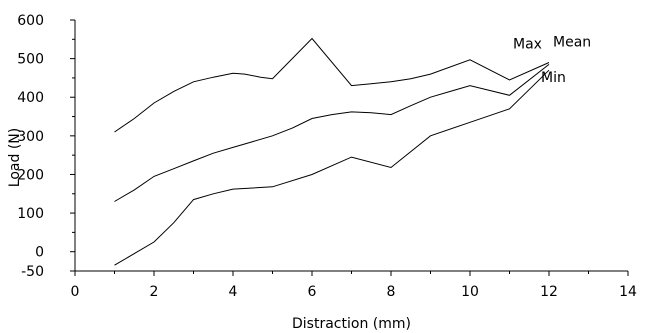 This screenshot has height=333, width=648. Describe the element at coordinates (32, 272) in the screenshot. I see `y-tick-label: -50` at that location.